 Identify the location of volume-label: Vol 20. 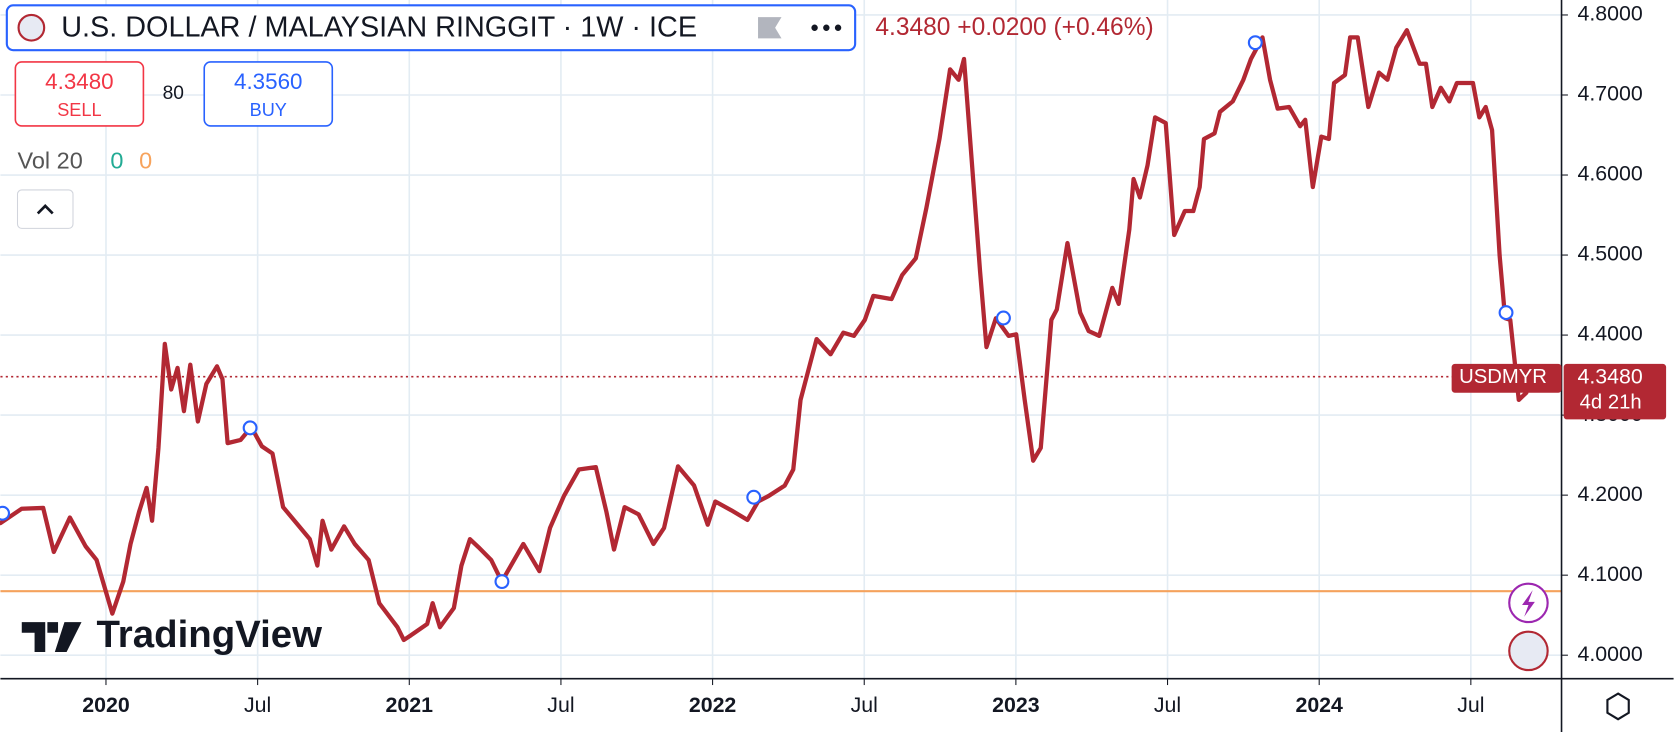
(50, 160).